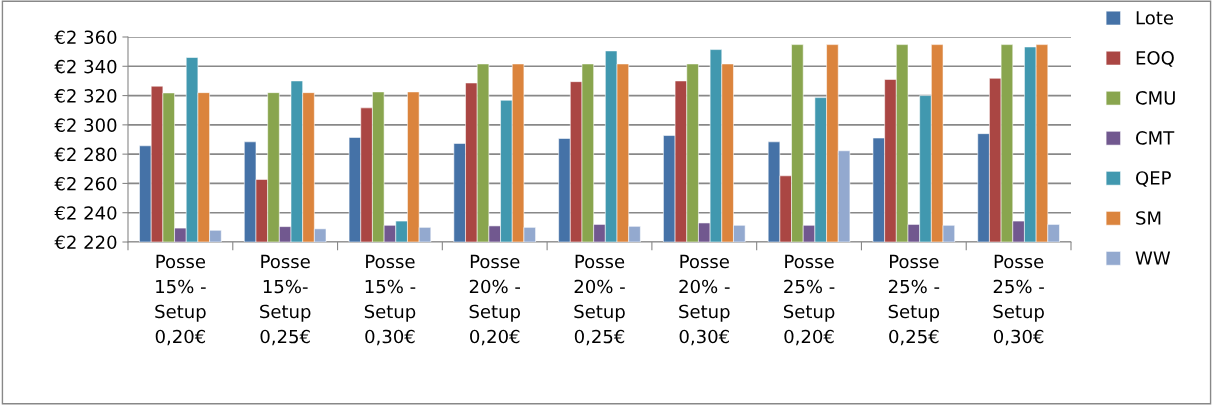  I want to click on x-tick-label: Posse 15% - Setup 0,30€, so click(390, 300).